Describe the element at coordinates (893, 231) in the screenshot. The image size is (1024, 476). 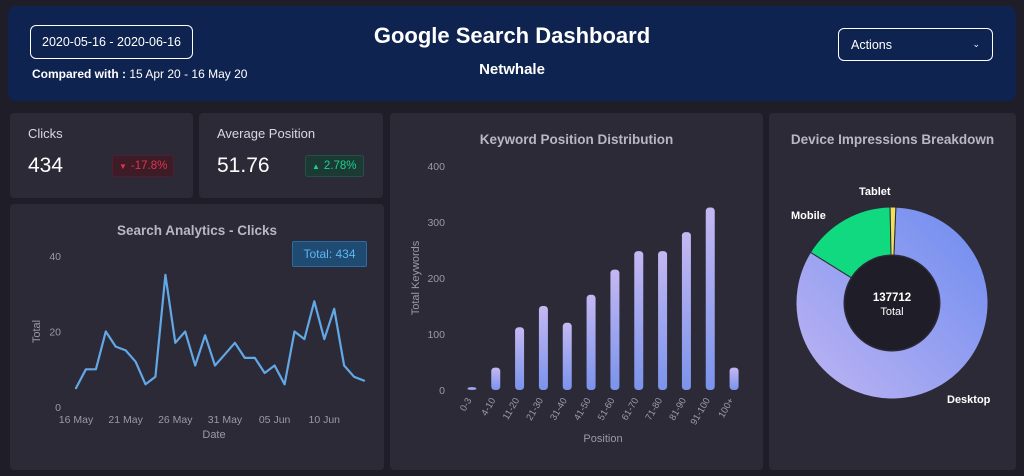
I see `donut-slice-tablet` at that location.